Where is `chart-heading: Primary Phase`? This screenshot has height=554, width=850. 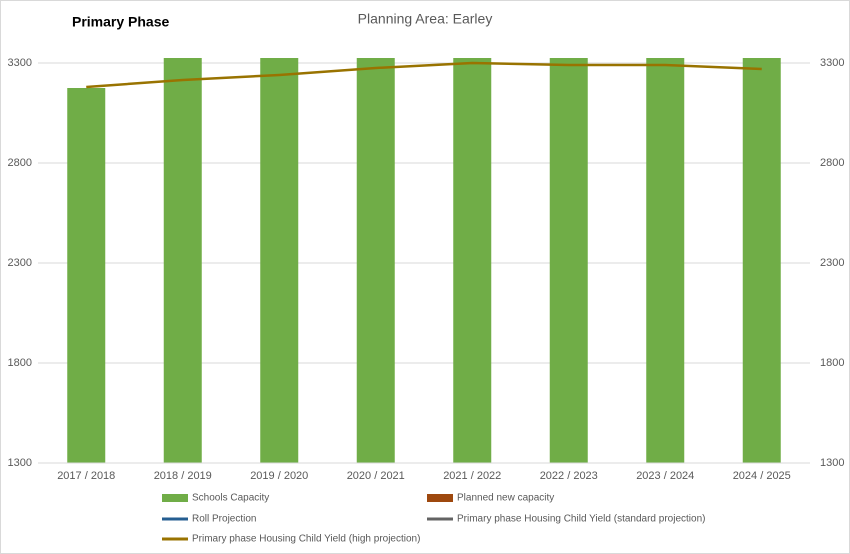
chart-heading: Primary Phase is located at coordinates (120, 22).